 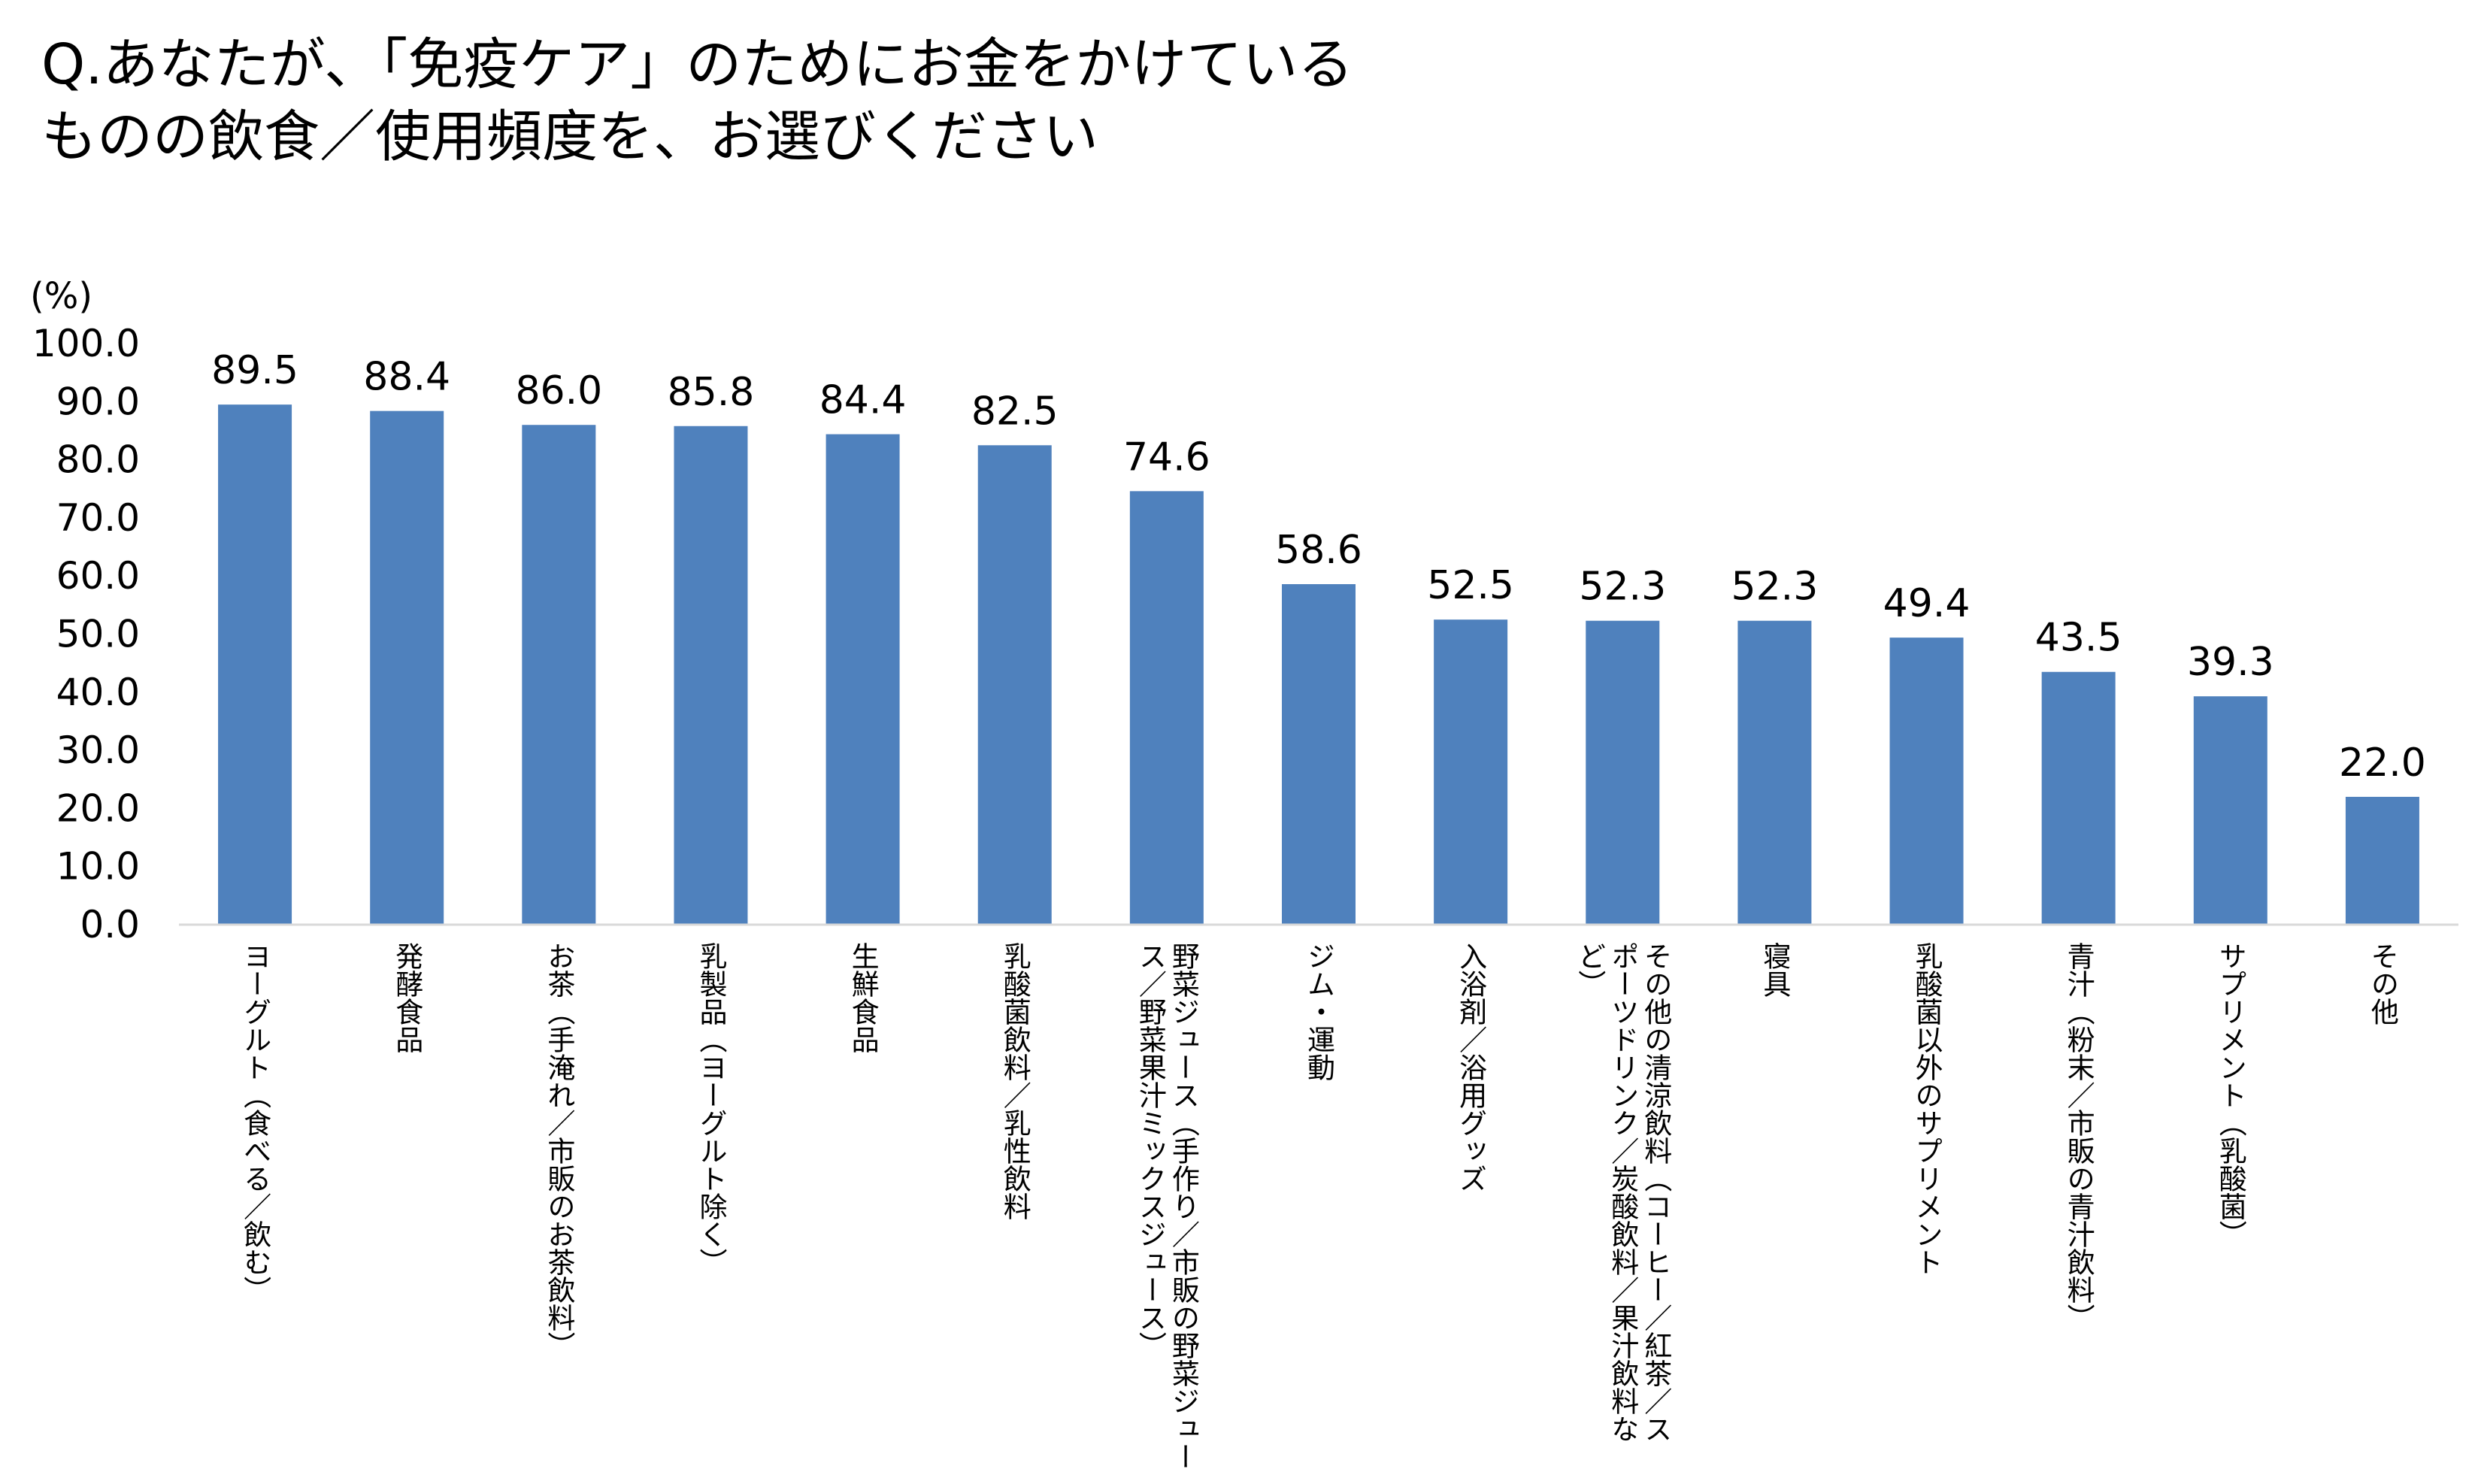 I want to click on y-tick-label: 40.0, so click(x=98, y=692).